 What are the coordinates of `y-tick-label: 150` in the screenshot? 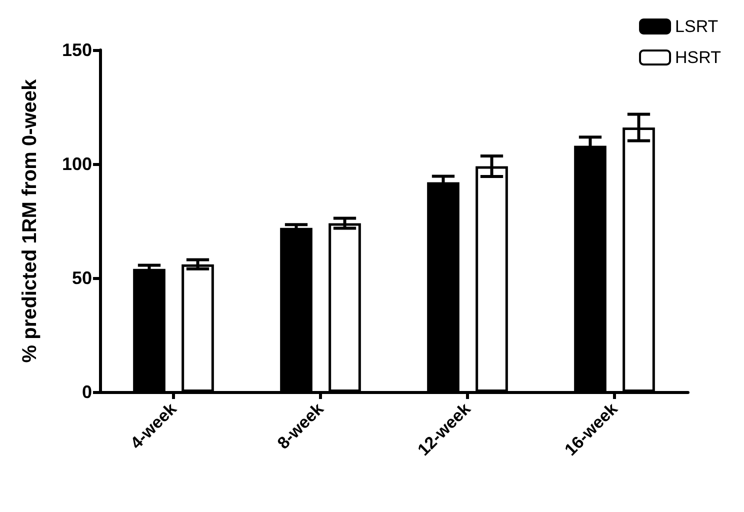 It's located at (77, 50).